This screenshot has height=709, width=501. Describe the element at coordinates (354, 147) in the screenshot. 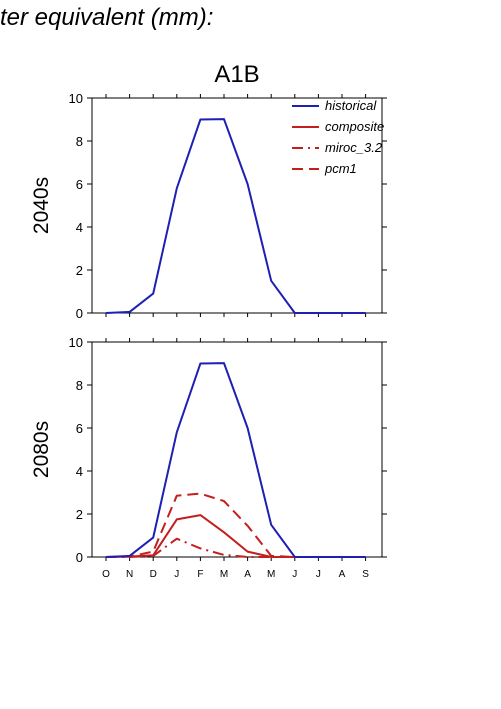

I see `legend-label: miroc_3.2` at that location.